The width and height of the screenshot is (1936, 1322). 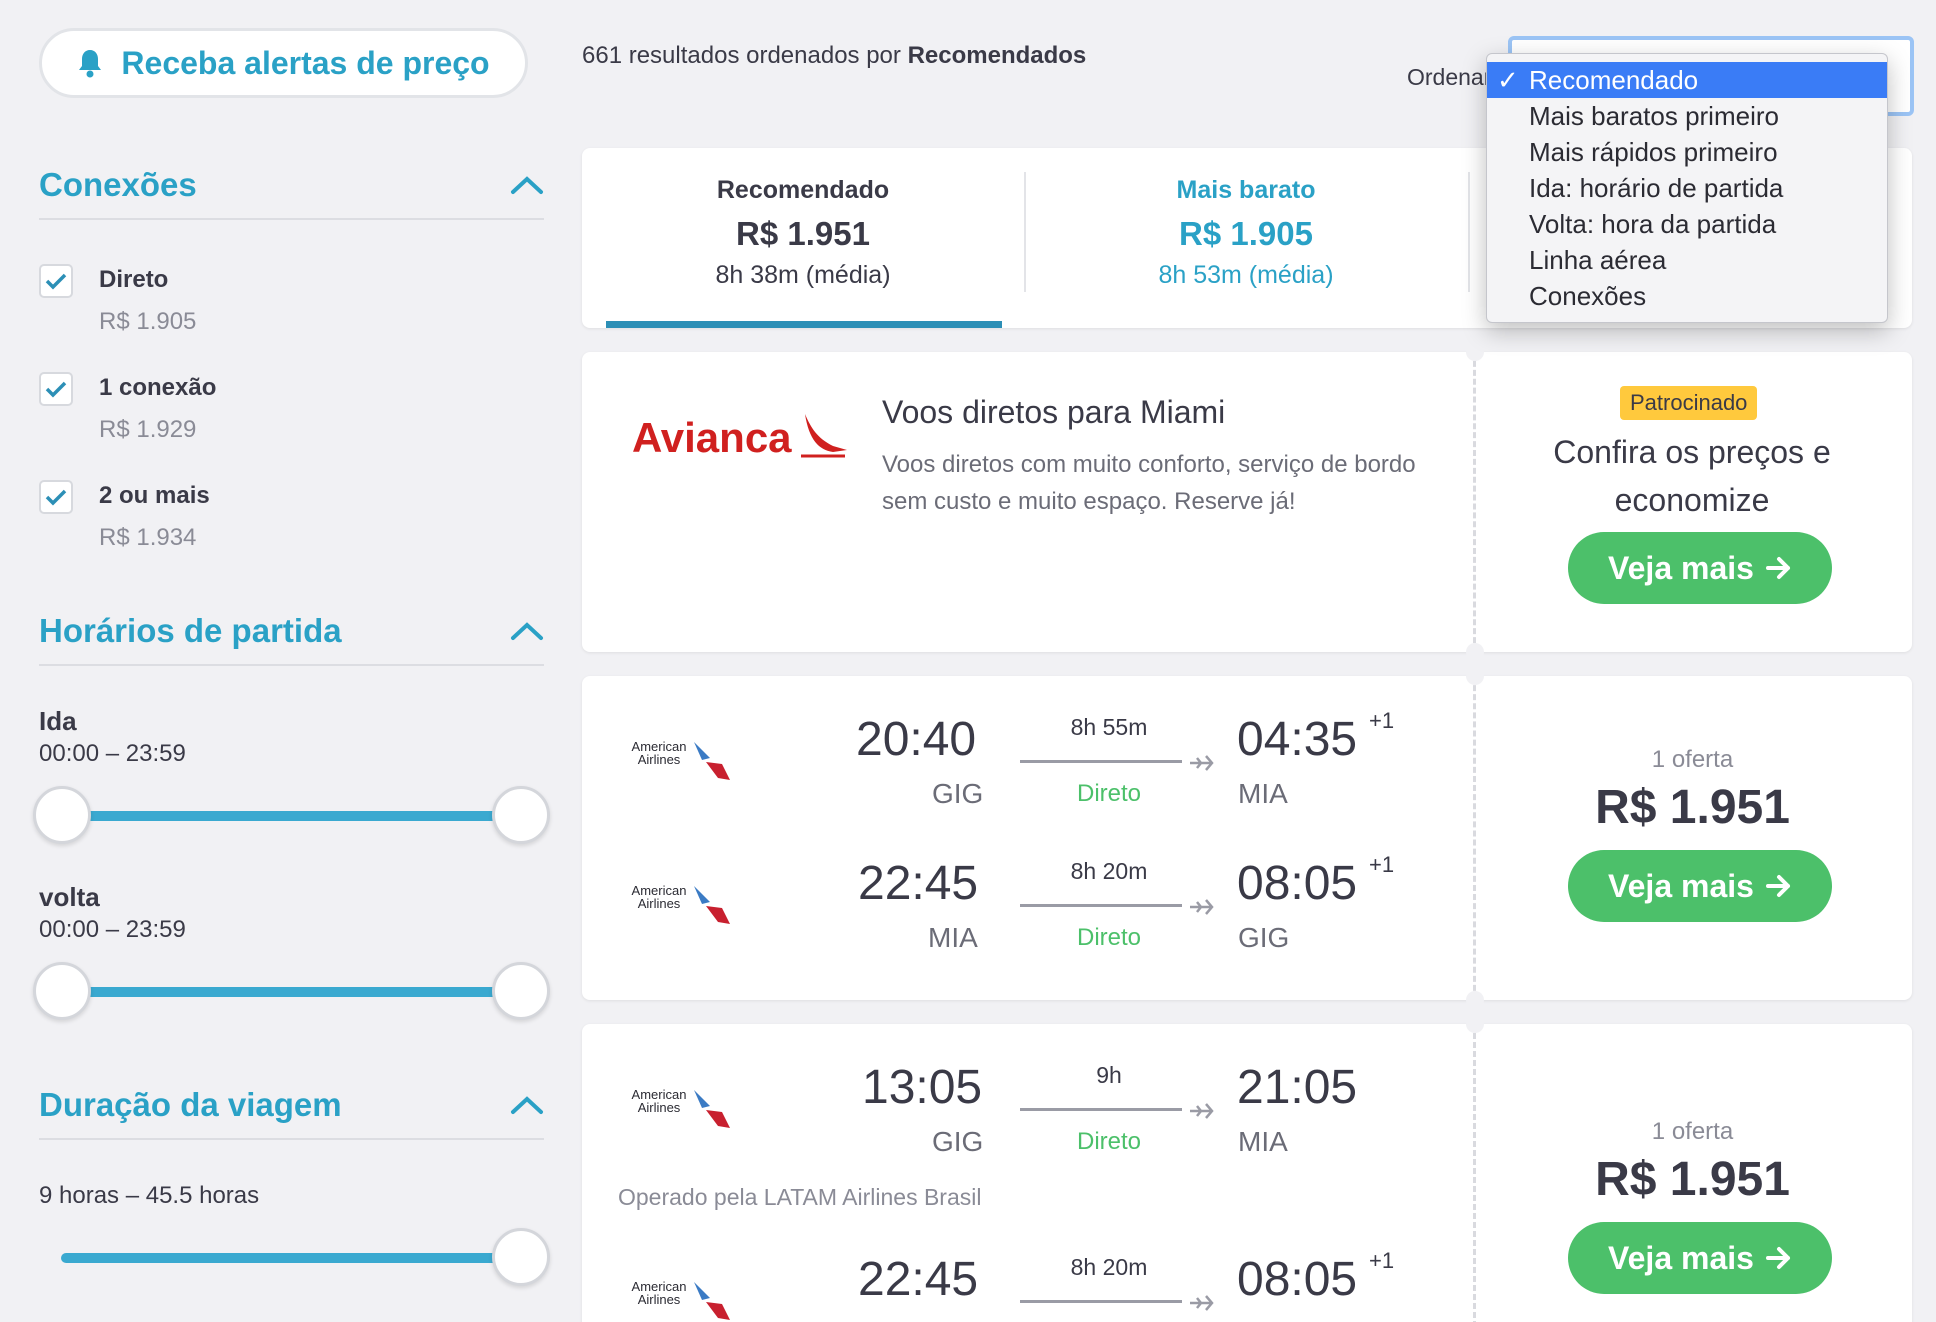 What do you see at coordinates (291, 186) in the screenshot?
I see `connections-filter-header: Conexões` at bounding box center [291, 186].